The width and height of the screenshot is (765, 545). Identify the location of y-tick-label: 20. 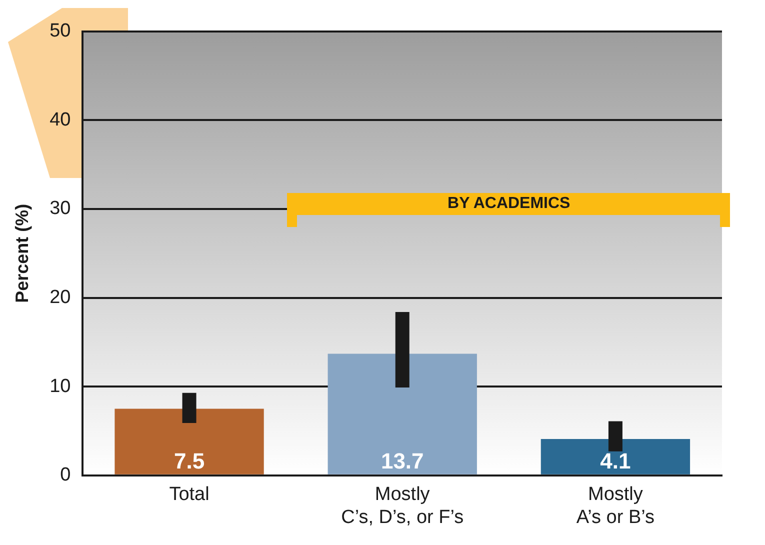
(60, 297).